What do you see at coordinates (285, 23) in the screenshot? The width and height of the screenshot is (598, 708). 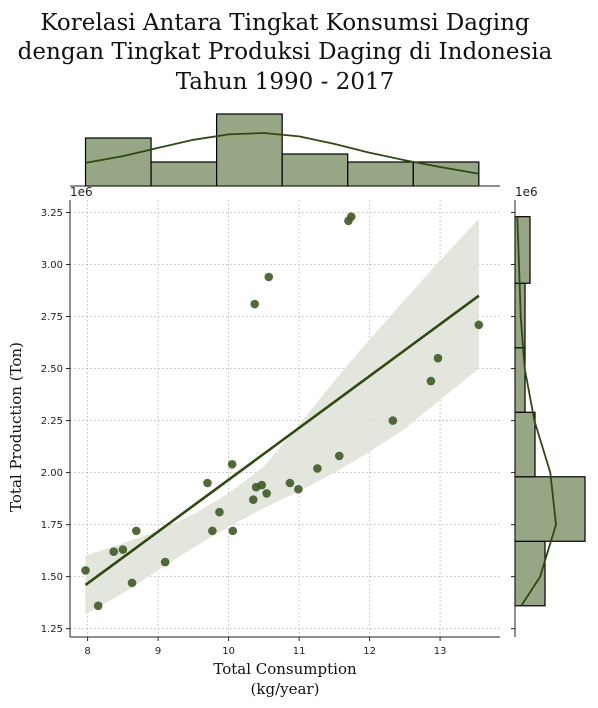 I see `title-line-1: Korelasi Antara Tingkat Konsumsi Daging` at bounding box center [285, 23].